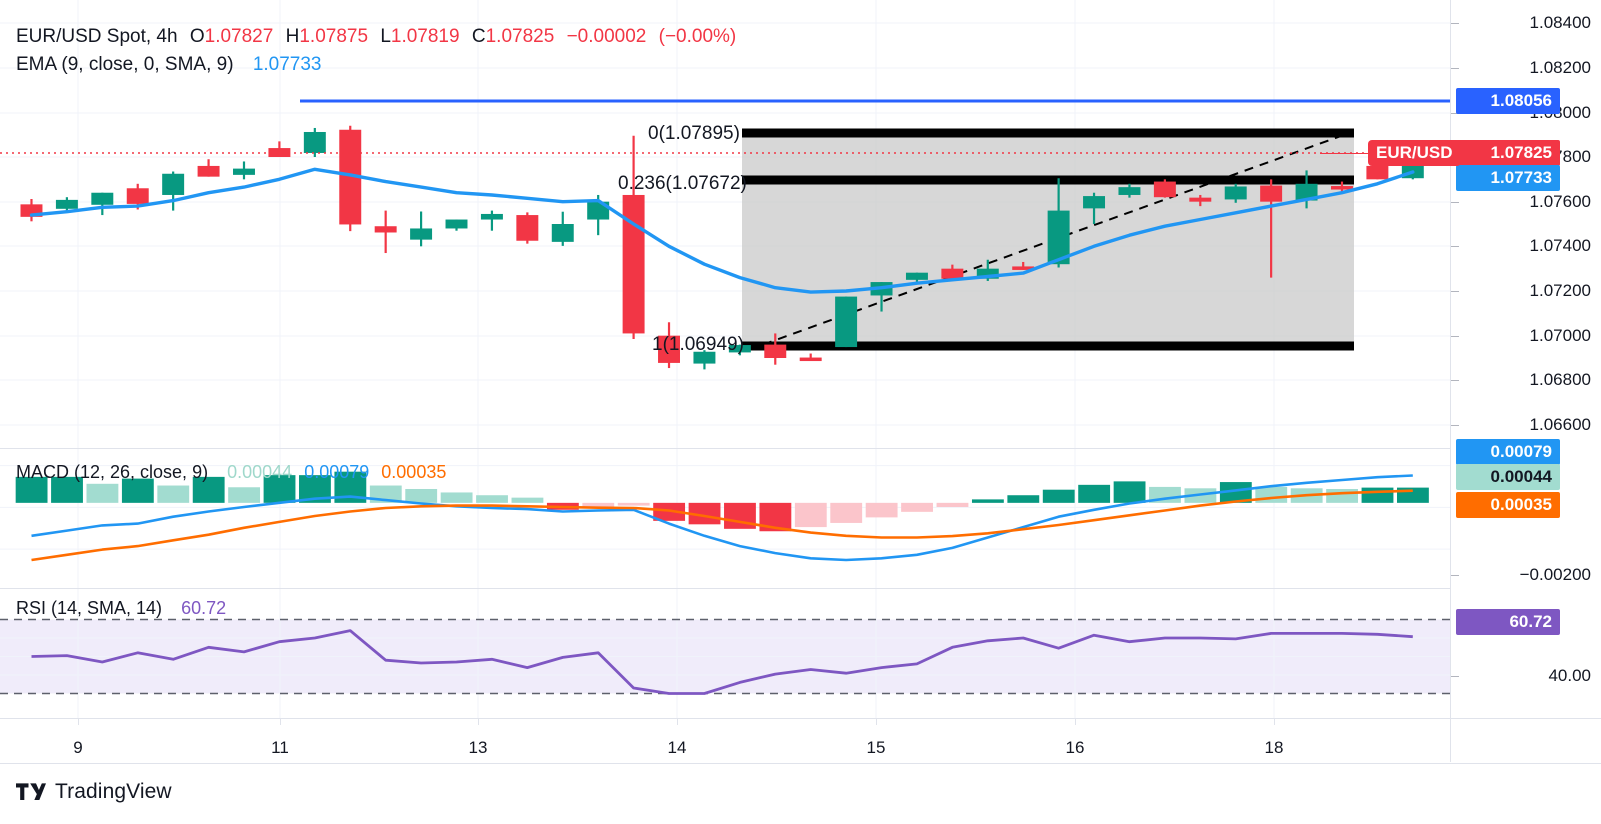 This screenshot has width=1601, height=824. I want to click on tradingview-wordmark: TradingView, so click(113, 791).